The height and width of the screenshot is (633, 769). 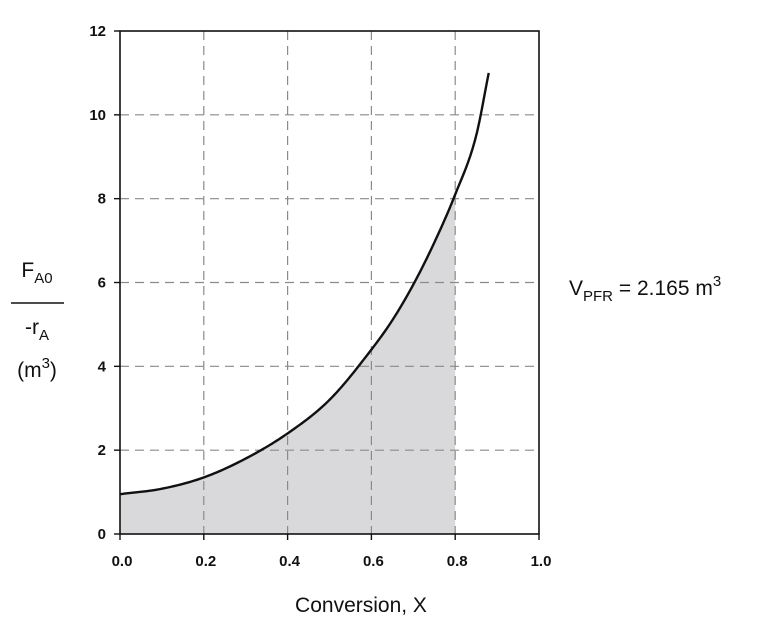 I want to click on svg-text: FA0, so click(x=36, y=273).